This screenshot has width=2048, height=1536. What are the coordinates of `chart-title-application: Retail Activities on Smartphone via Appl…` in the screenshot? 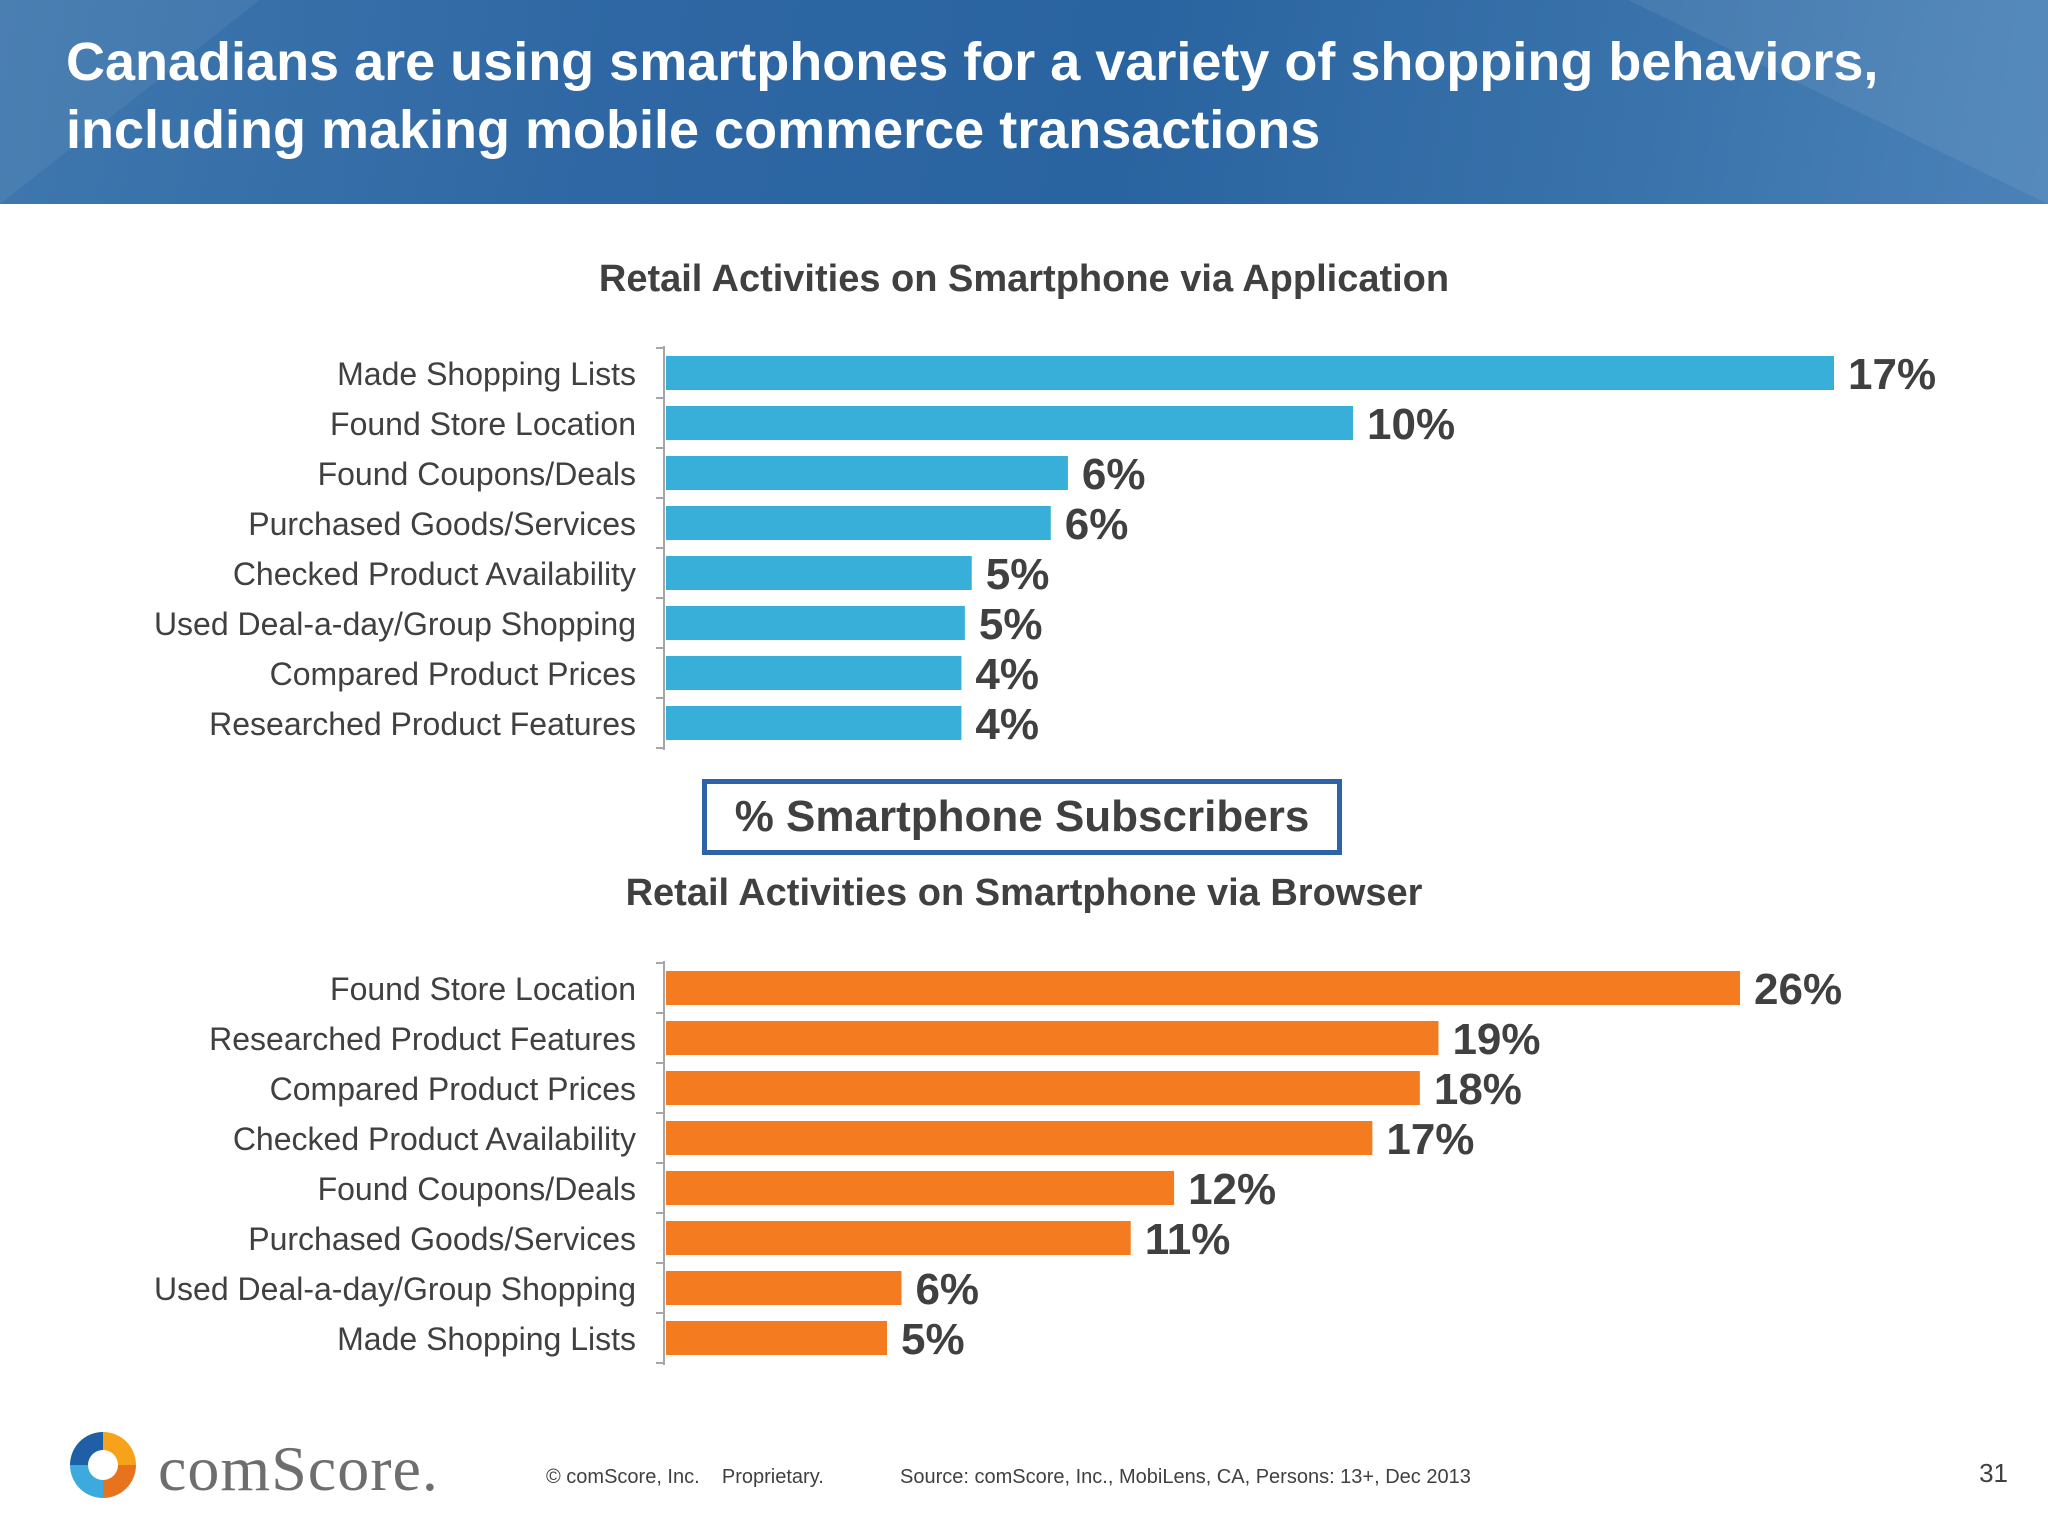 It's located at (1024, 279).